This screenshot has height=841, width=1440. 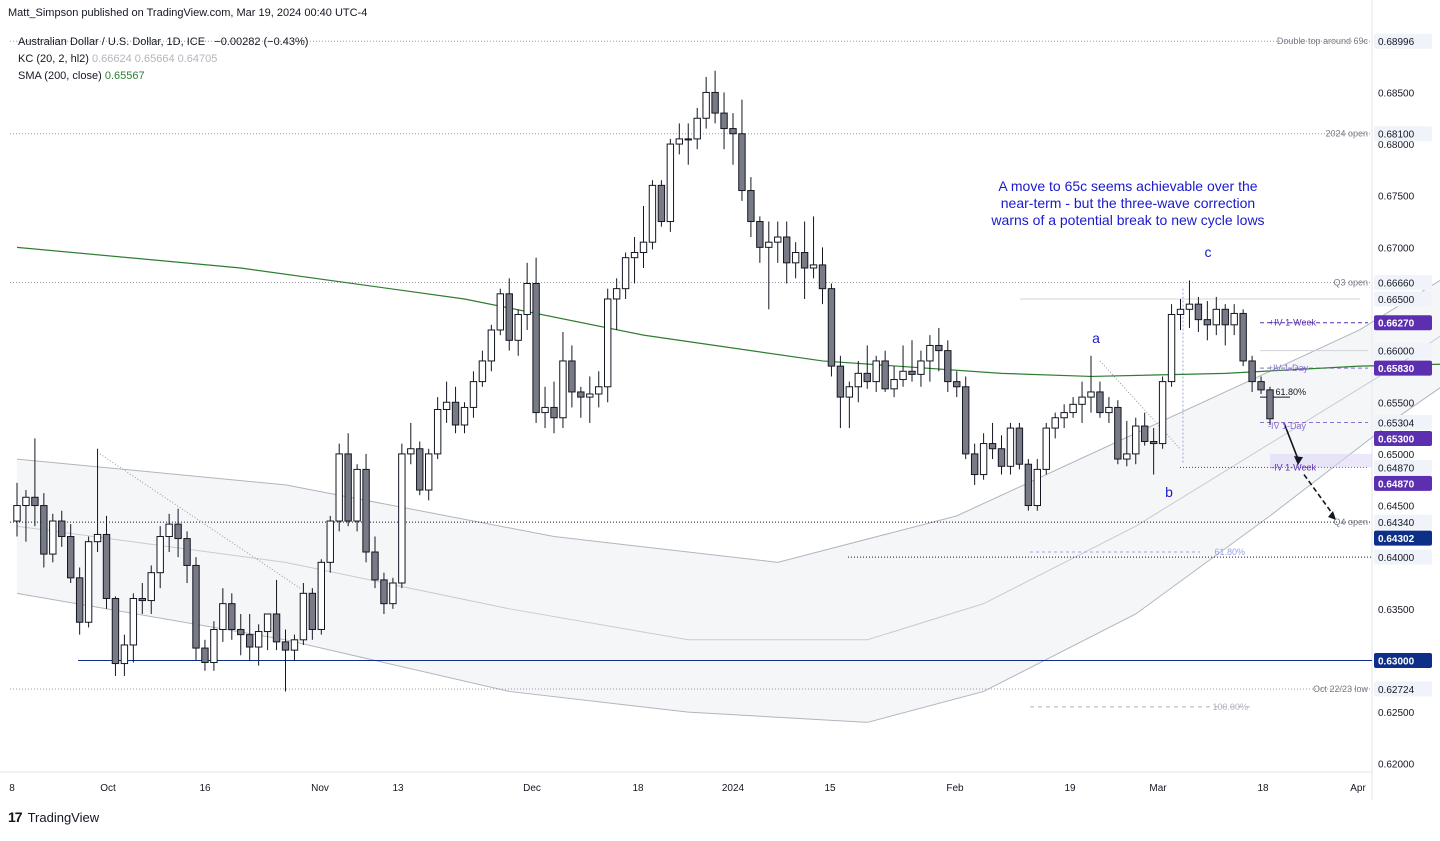 I want to click on price-tick-label: 0.68000, so click(x=1396, y=145).